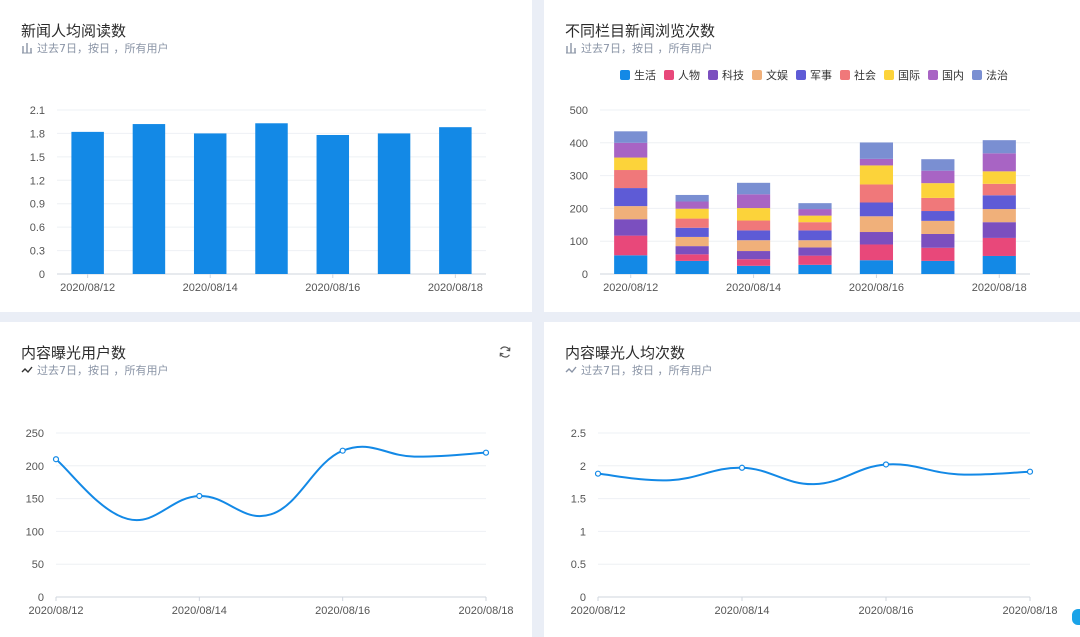 The height and width of the screenshot is (637, 1080). What do you see at coordinates (37, 158) in the screenshot?
I see `y-tick-label: 1.5` at bounding box center [37, 158].